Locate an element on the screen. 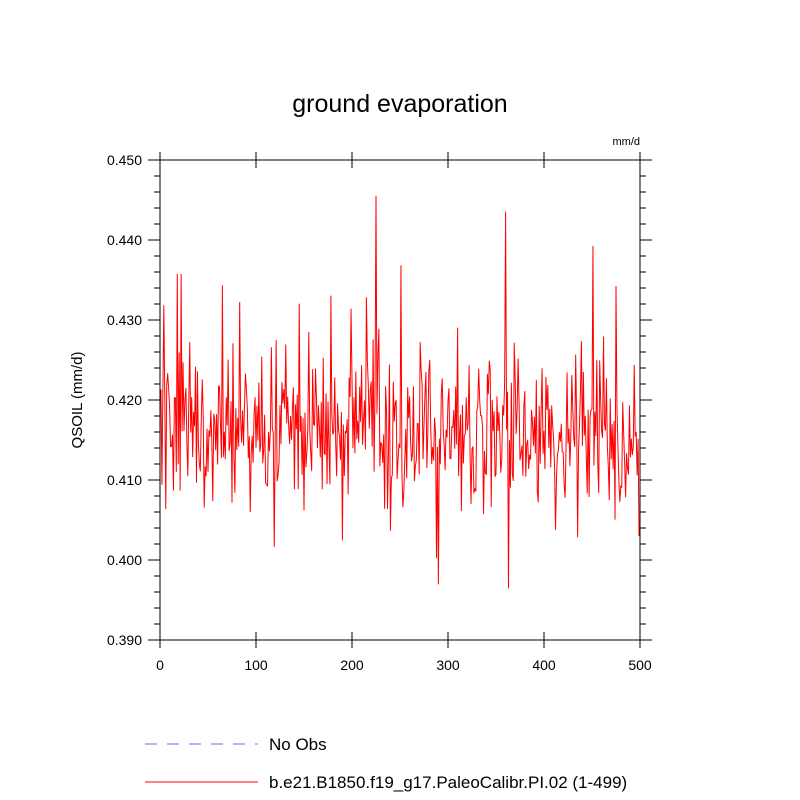 This screenshot has width=800, height=800. x-tick-label: 200 is located at coordinates (352, 665).